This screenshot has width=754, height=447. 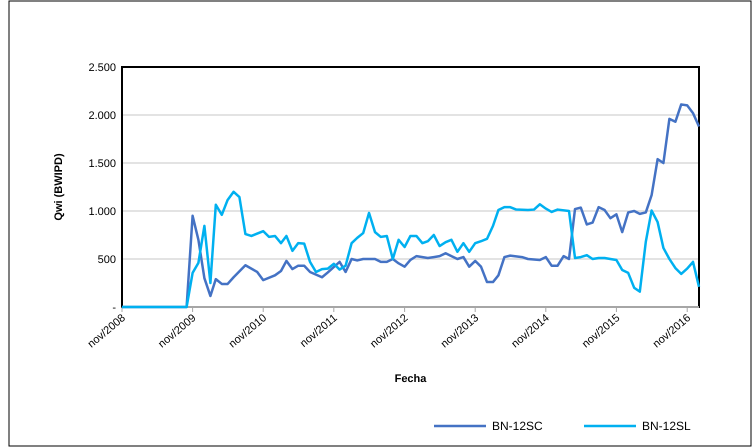 I want to click on y-tick-label: 500, so click(x=107, y=260).